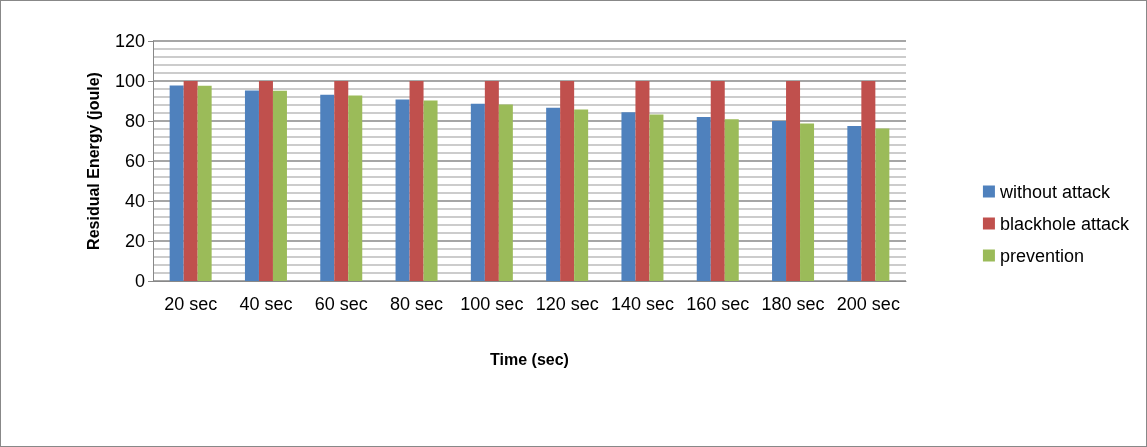 This screenshot has width=1147, height=447. I want to click on y-tick-label: 120, so click(129, 41).